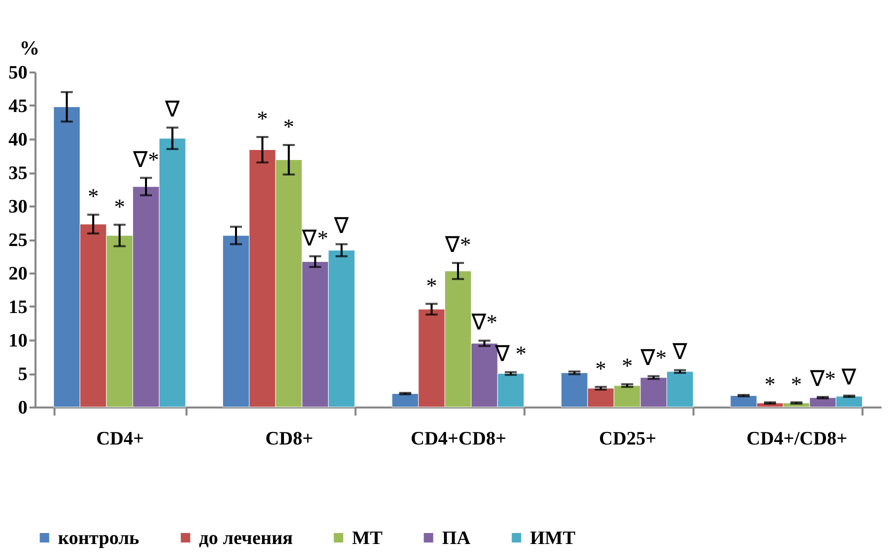  What do you see at coordinates (99, 538) in the screenshot?
I see `legend-label: контроль` at bounding box center [99, 538].